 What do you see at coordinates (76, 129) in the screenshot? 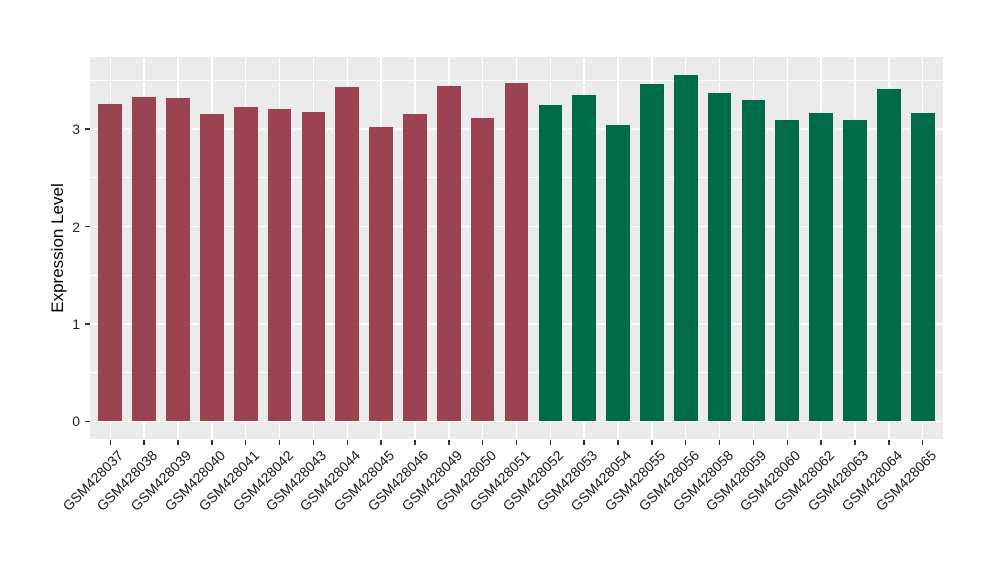
I see `y-tick-label: 3` at bounding box center [76, 129].